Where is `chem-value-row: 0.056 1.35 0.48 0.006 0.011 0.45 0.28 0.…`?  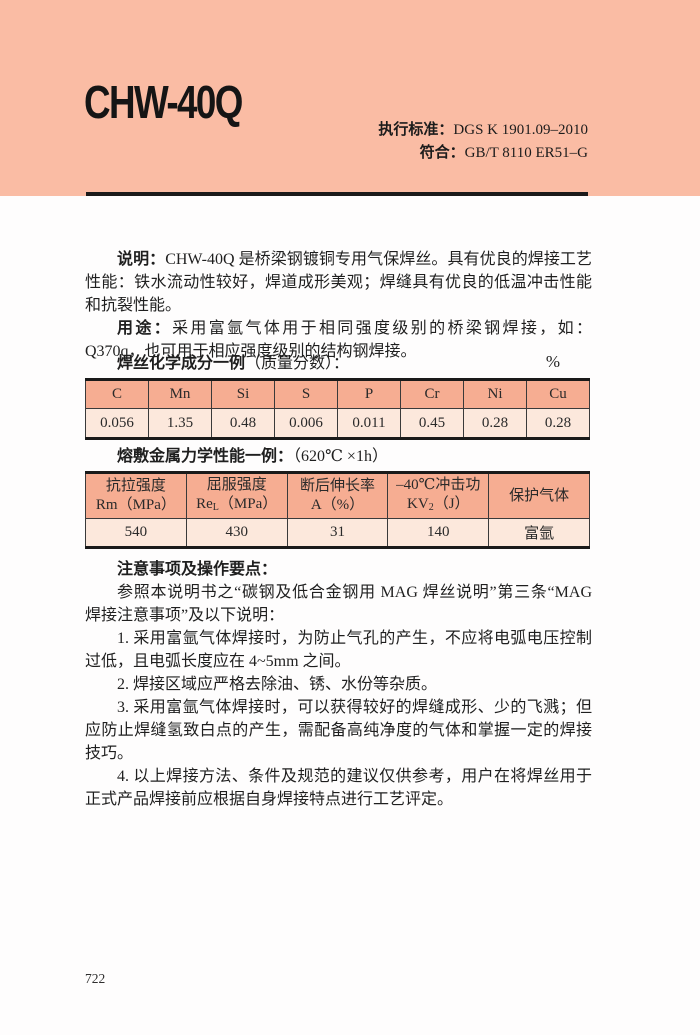
chem-value-row: 0.056 1.35 0.48 0.006 0.011 0.45 0.28 0.… is located at coordinates (337, 423).